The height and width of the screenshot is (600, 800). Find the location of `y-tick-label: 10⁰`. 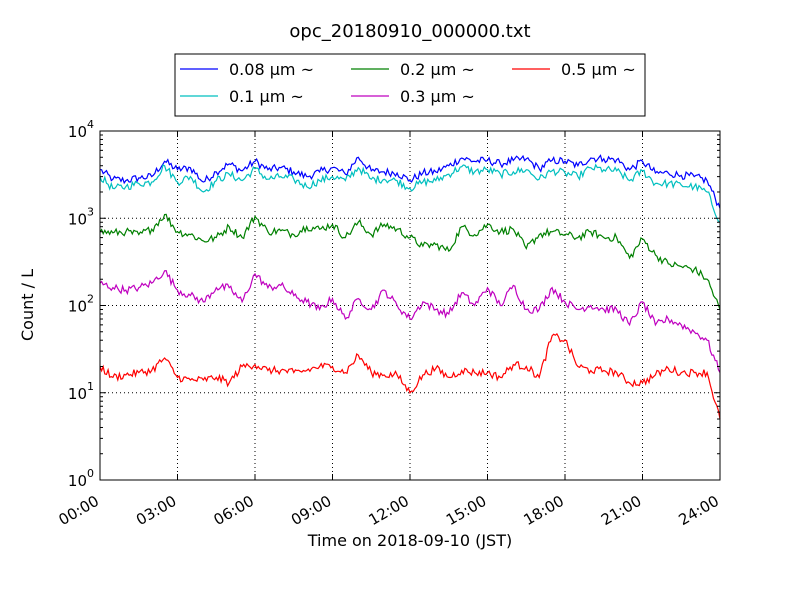

y-tick-label: 10⁰ is located at coordinates (81, 478).